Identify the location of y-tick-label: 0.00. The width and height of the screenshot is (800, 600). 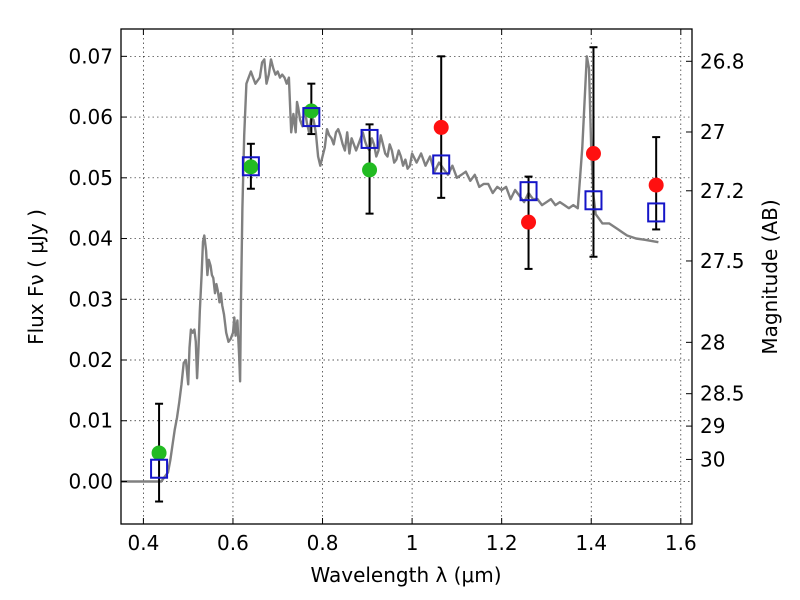
(90, 481).